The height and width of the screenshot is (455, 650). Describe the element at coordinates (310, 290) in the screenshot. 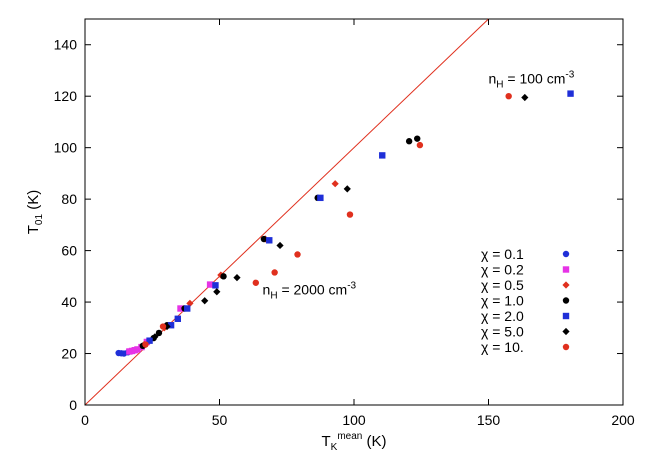

I see `annotation-nh-2000: nH = 2000 cm-3` at that location.